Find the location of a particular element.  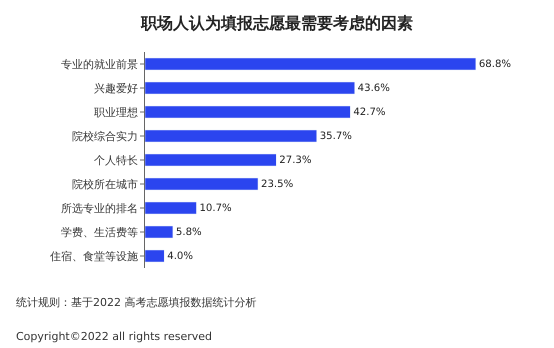

data-label: 5.8% is located at coordinates (189, 232).